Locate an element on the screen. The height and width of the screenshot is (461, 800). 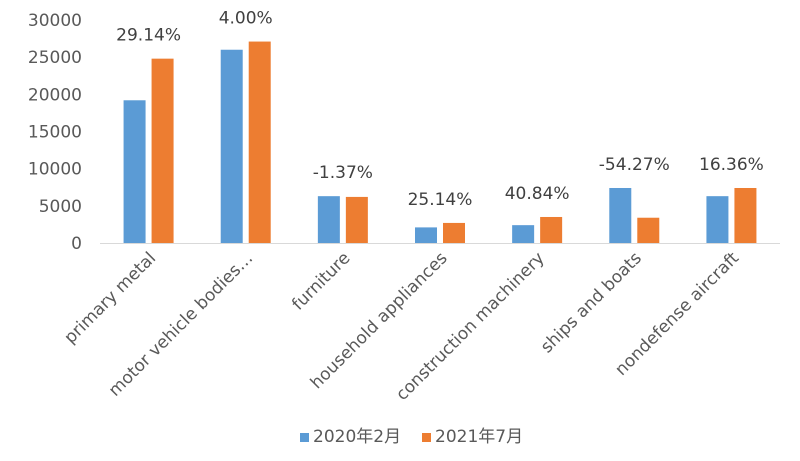
y-tick-label: 20000 is located at coordinates (55, 95).